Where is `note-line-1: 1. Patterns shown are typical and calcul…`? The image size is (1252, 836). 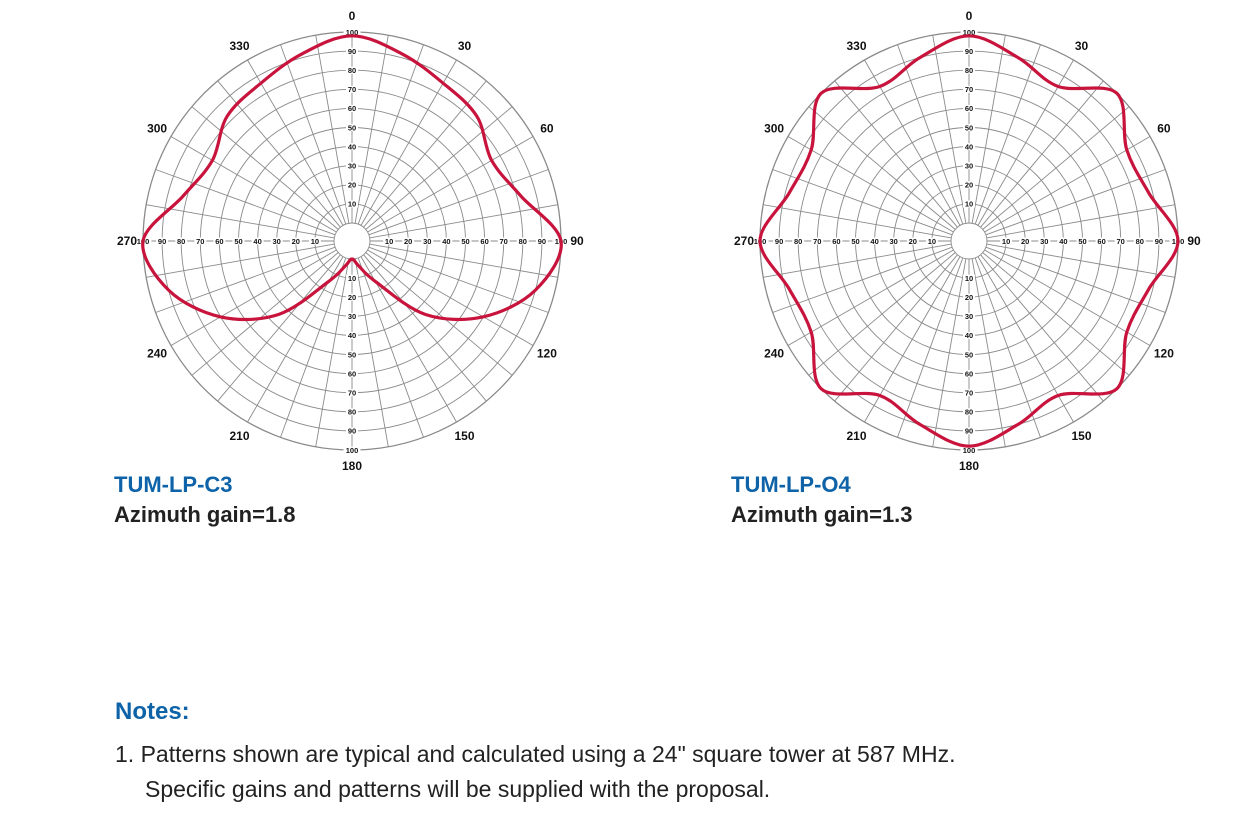 note-line-1: 1. Patterns shown are typical and calcul… is located at coordinates (535, 754).